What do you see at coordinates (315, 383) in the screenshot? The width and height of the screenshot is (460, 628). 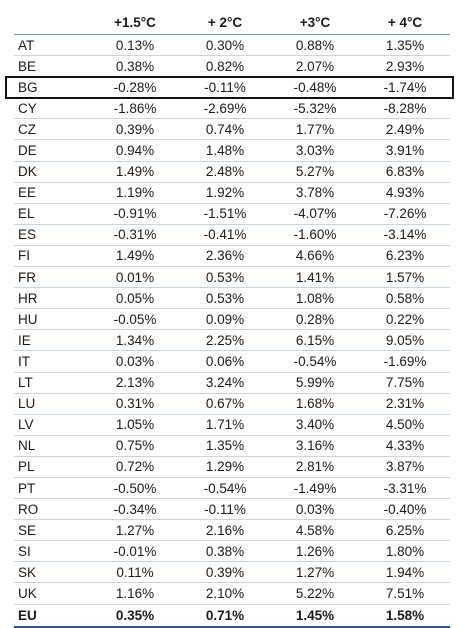 I see `value-cell: 5.99%` at bounding box center [315, 383].